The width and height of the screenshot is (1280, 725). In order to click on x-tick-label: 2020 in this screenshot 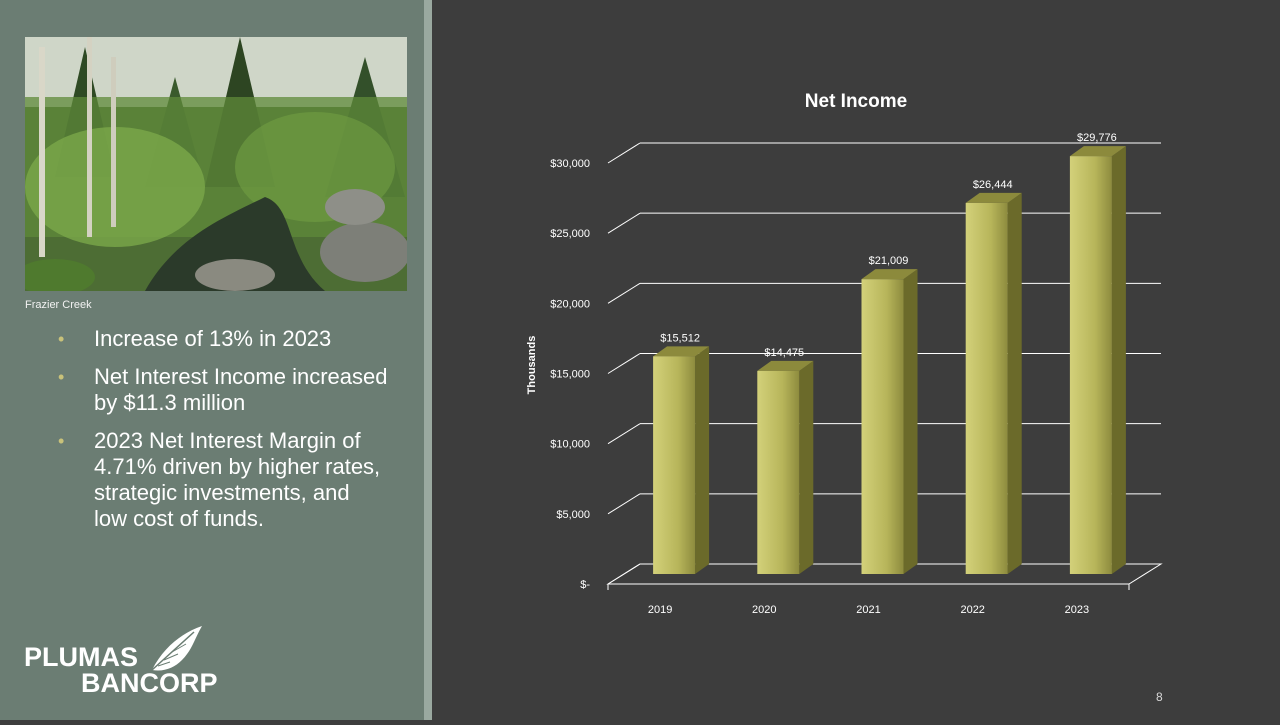, I will do `click(764, 610)`.